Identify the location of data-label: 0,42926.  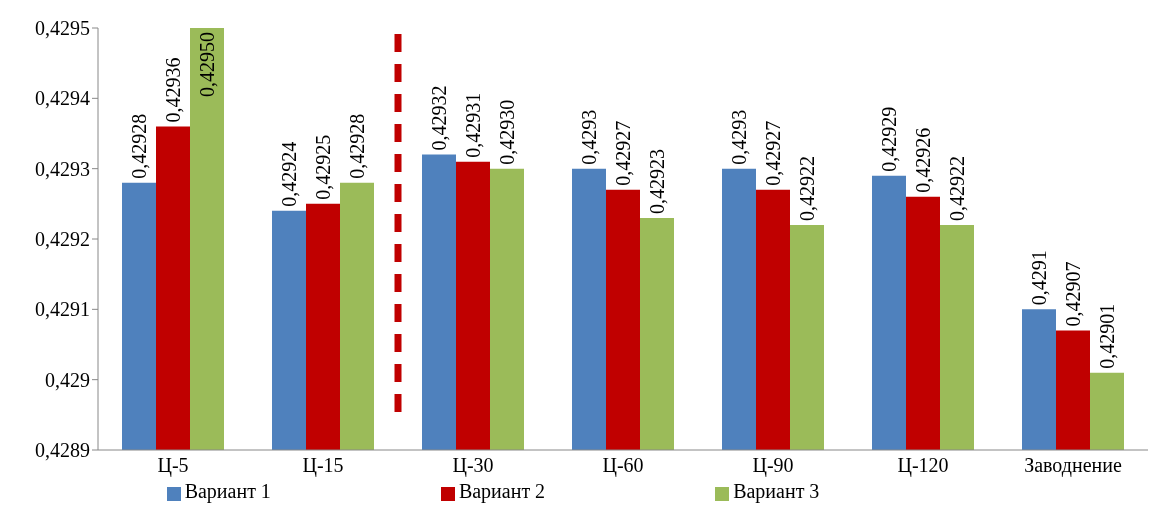
(923, 160).